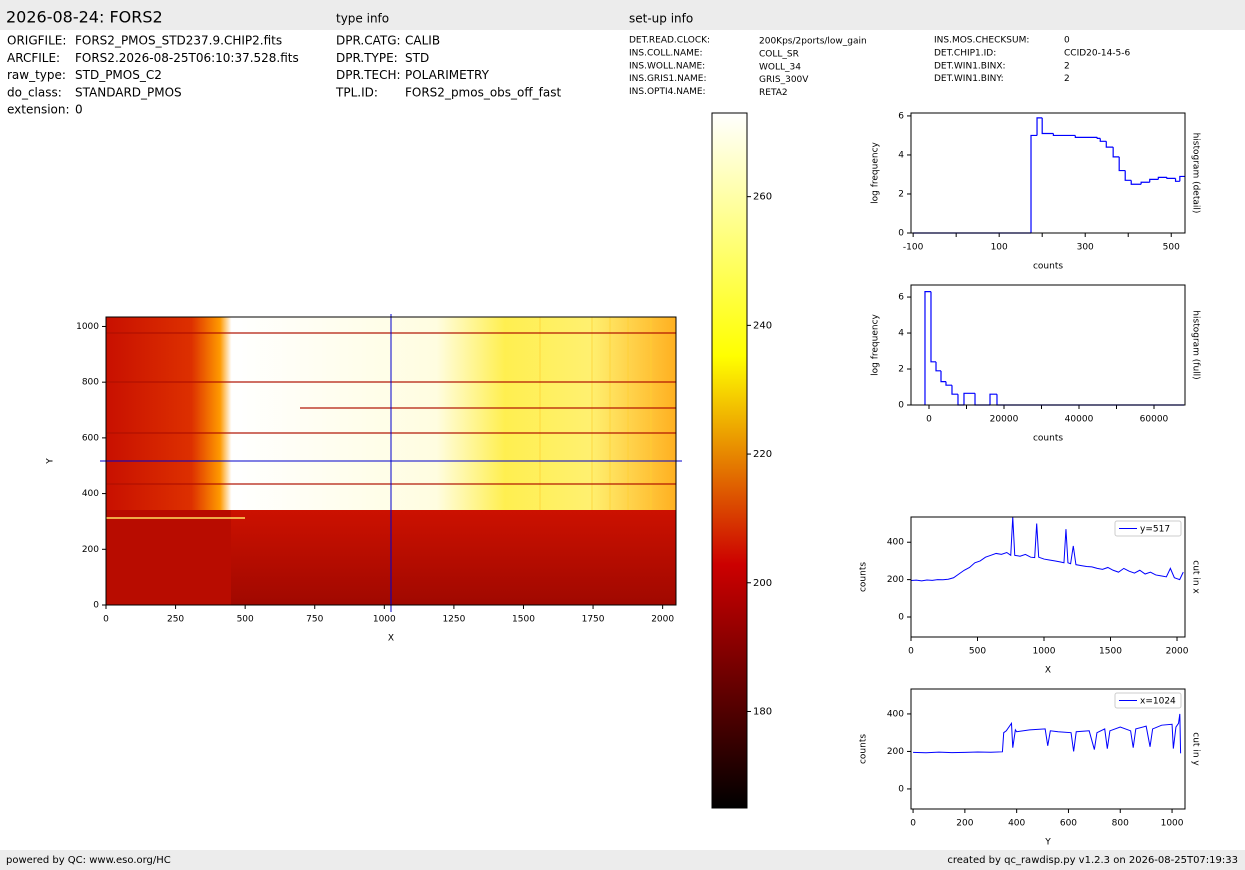 The image size is (1245, 870). I want to click on x-tick-label: 60000, so click(1154, 420).